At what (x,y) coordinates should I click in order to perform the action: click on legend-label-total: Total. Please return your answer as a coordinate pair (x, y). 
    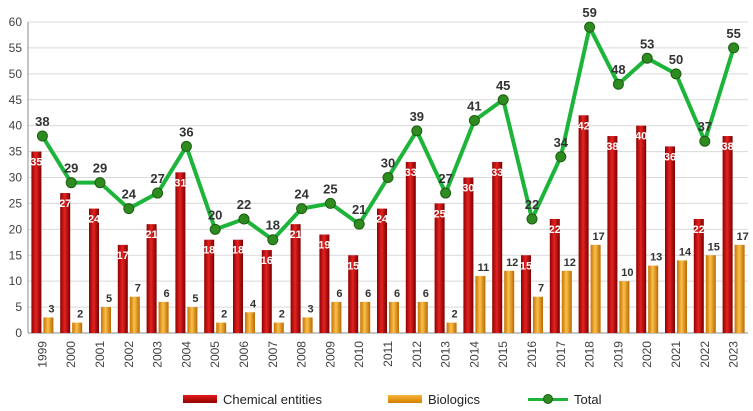
    Looking at the image, I should click on (588, 399).